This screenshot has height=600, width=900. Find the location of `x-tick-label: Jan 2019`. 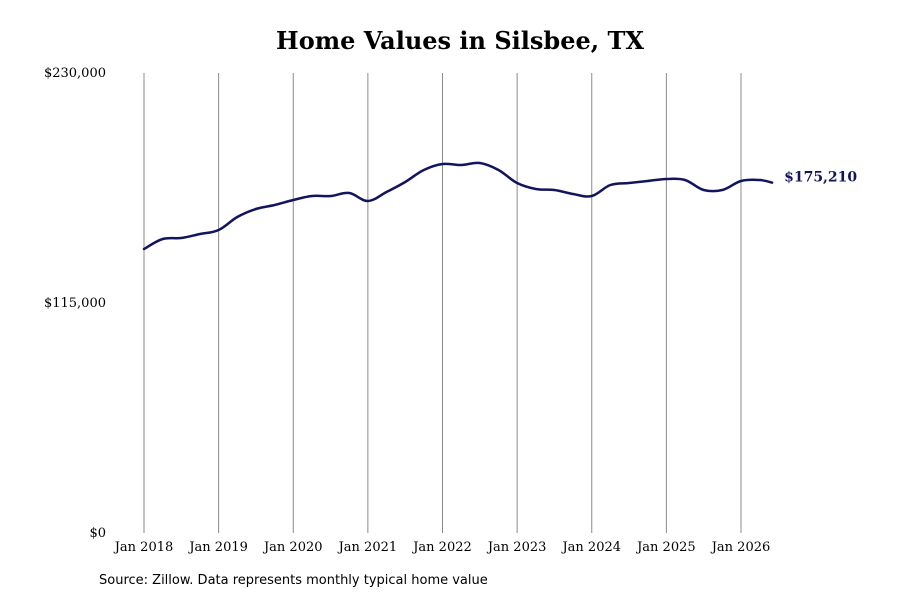

x-tick-label: Jan 2019 is located at coordinates (217, 547).